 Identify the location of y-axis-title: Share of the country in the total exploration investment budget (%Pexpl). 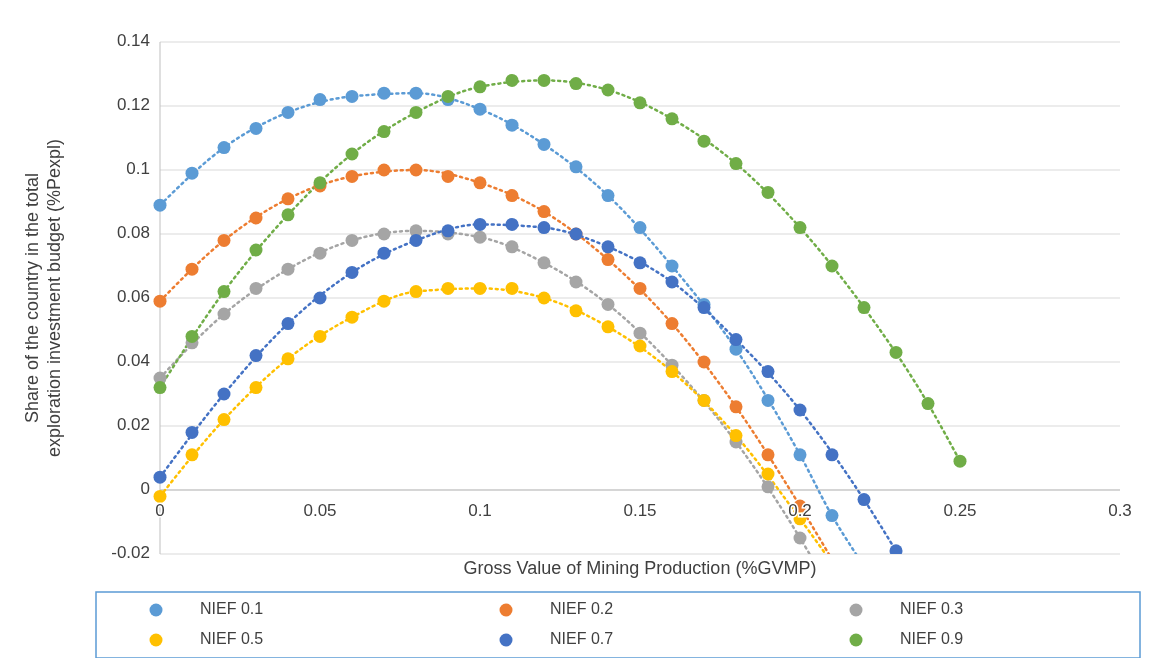
(43, 298).